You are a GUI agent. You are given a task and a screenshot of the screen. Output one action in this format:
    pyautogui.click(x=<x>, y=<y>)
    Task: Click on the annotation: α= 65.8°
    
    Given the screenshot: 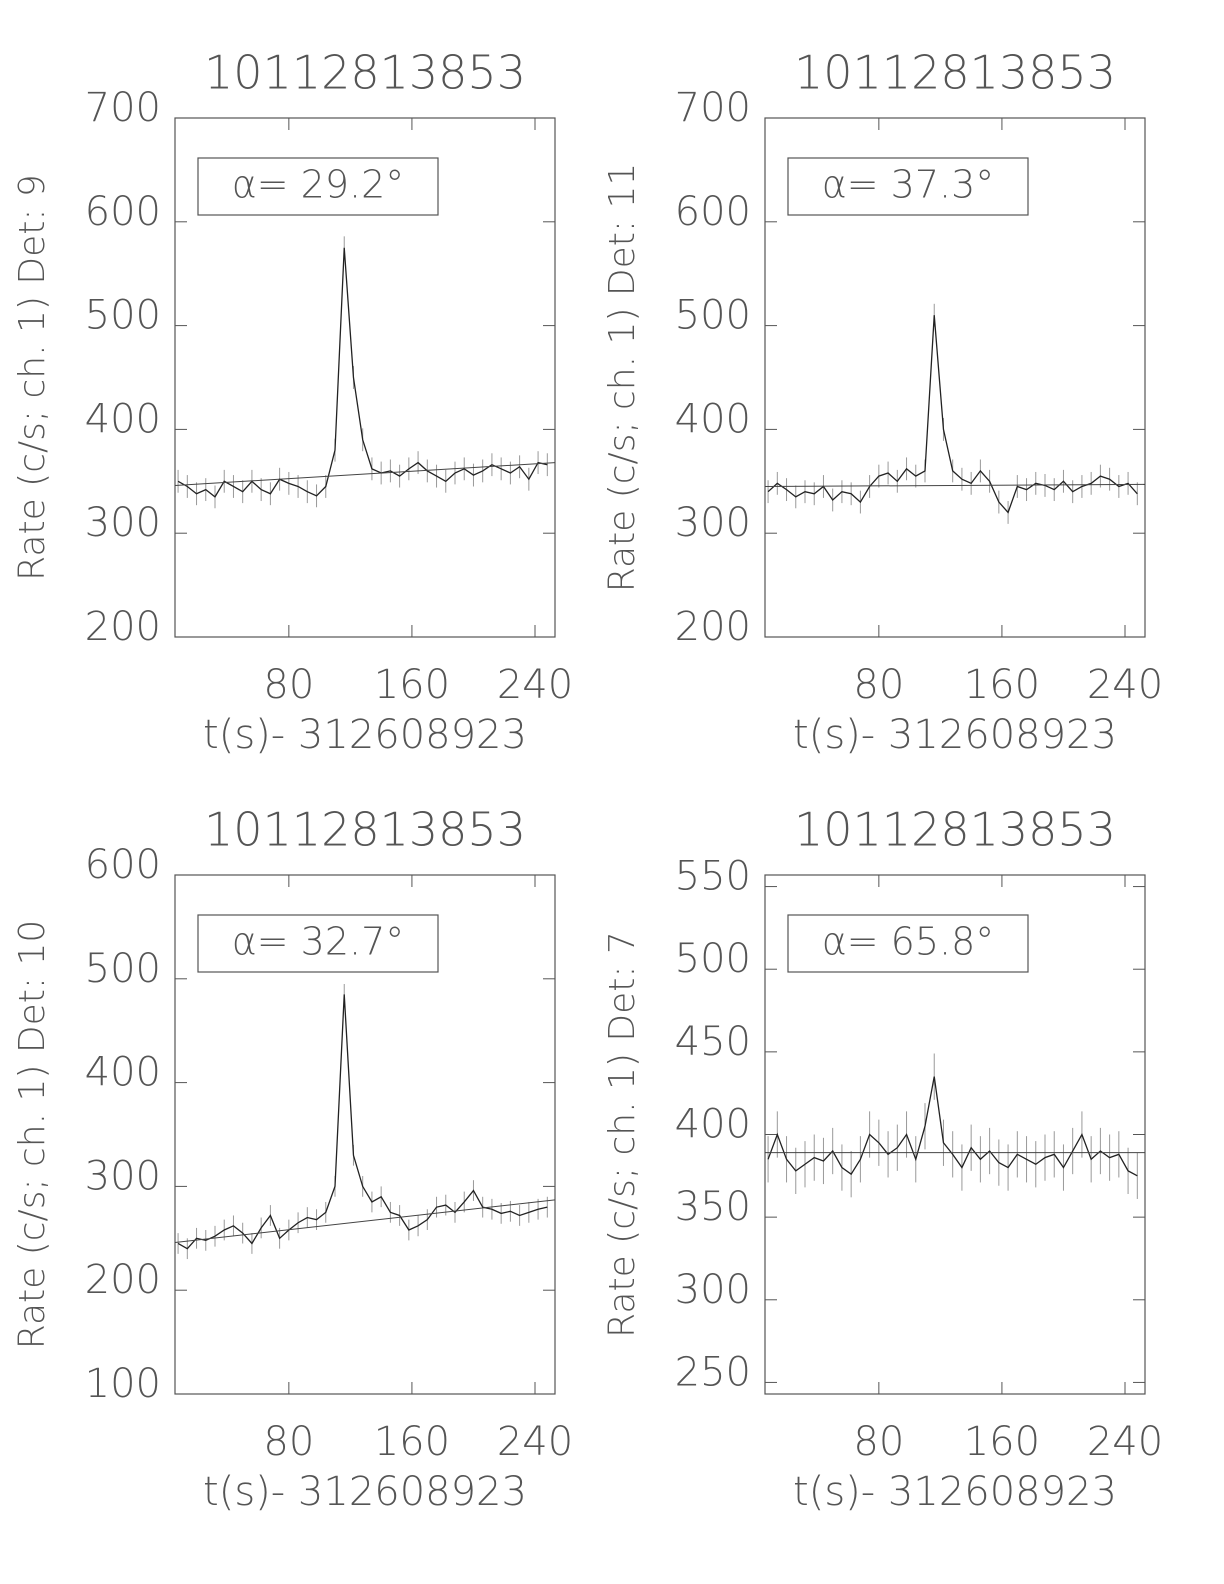 What is the action you would take?
    pyautogui.click(x=908, y=942)
    